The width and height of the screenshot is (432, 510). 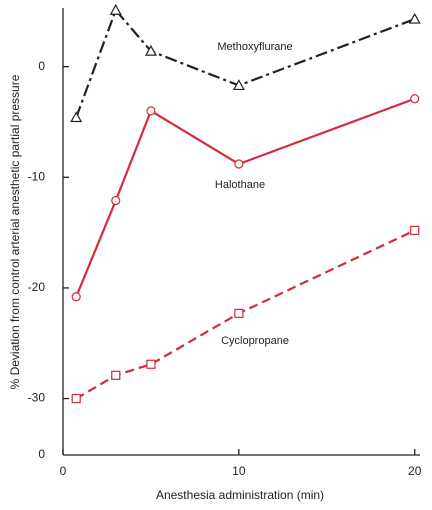 I want to click on x-tick-label: 0, so click(x=63, y=471).